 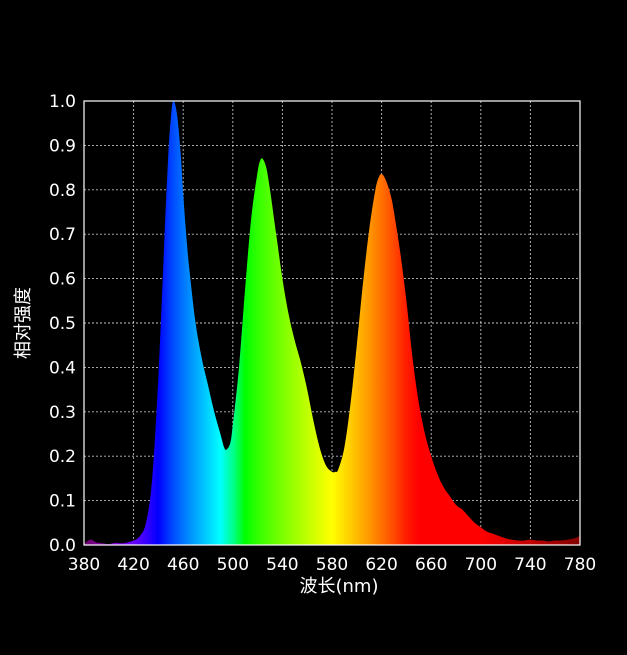 I want to click on x-tick-label: 780, so click(x=580, y=565).